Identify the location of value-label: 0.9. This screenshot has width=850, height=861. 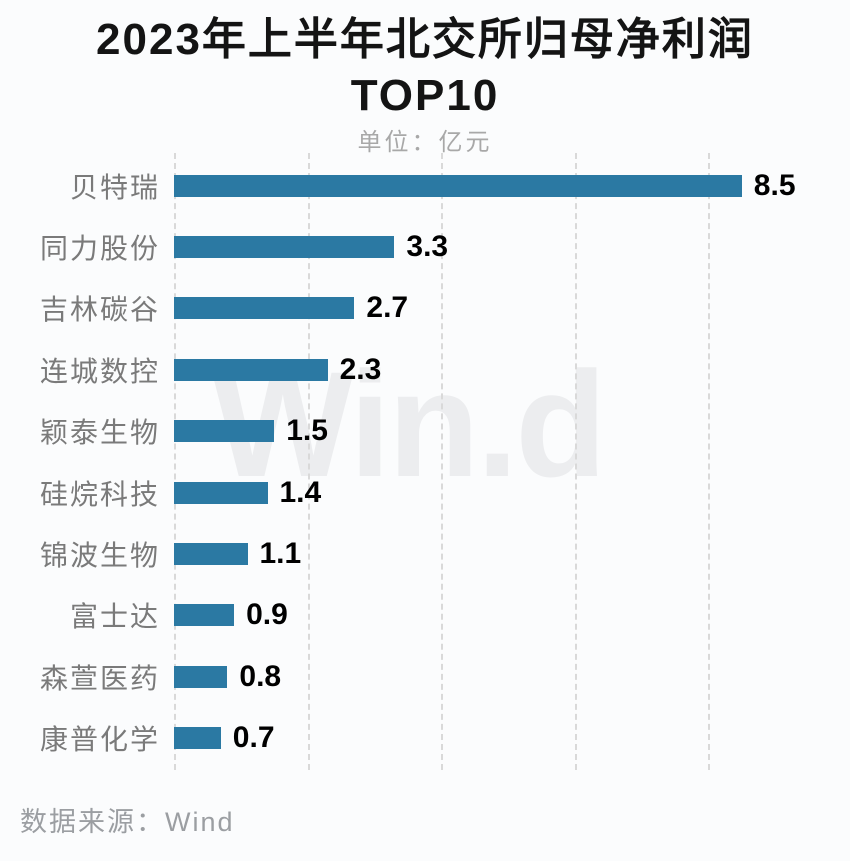
(267, 615).